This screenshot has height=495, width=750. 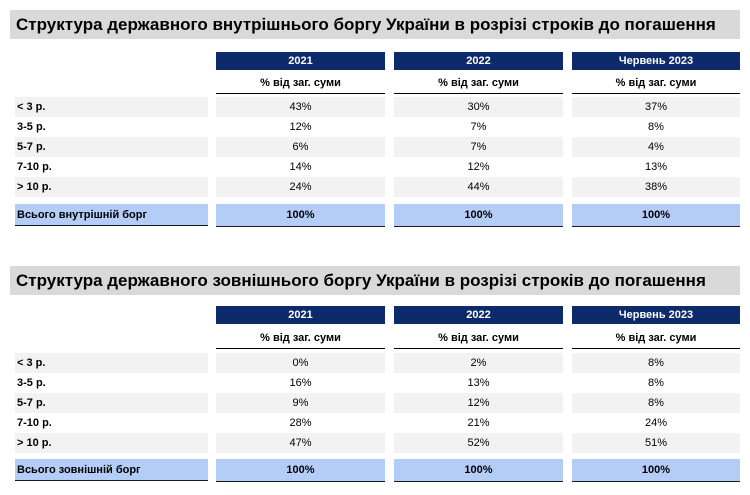 What do you see at coordinates (300, 443) in the screenshot?
I see `cell-value: 47%` at bounding box center [300, 443].